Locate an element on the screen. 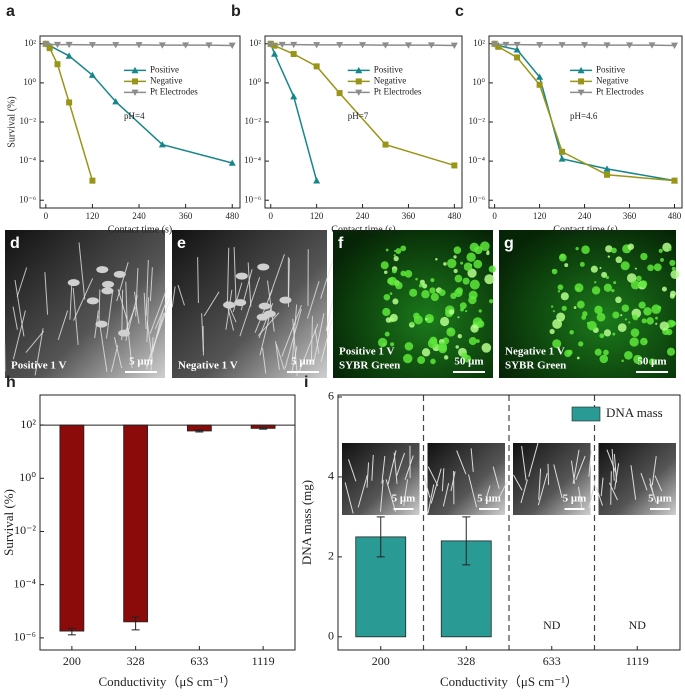 This screenshot has height=697, width=685. x-tick-label: 200 is located at coordinates (381, 661).